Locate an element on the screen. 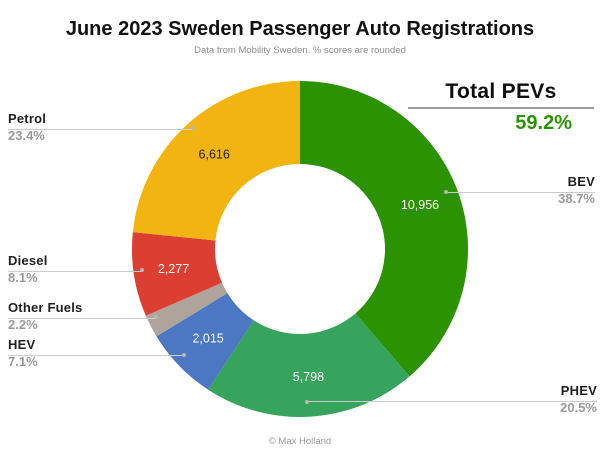  total-pevs-label: Total PEVs is located at coordinates (501, 94).